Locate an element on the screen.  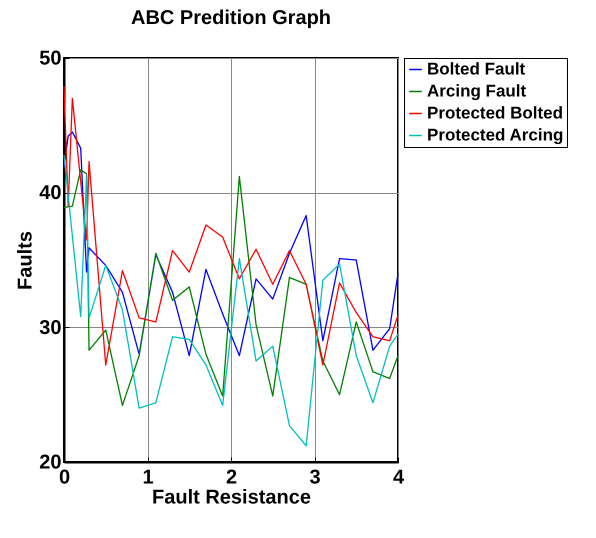
y-tick-label: 20 is located at coordinates (50, 463).